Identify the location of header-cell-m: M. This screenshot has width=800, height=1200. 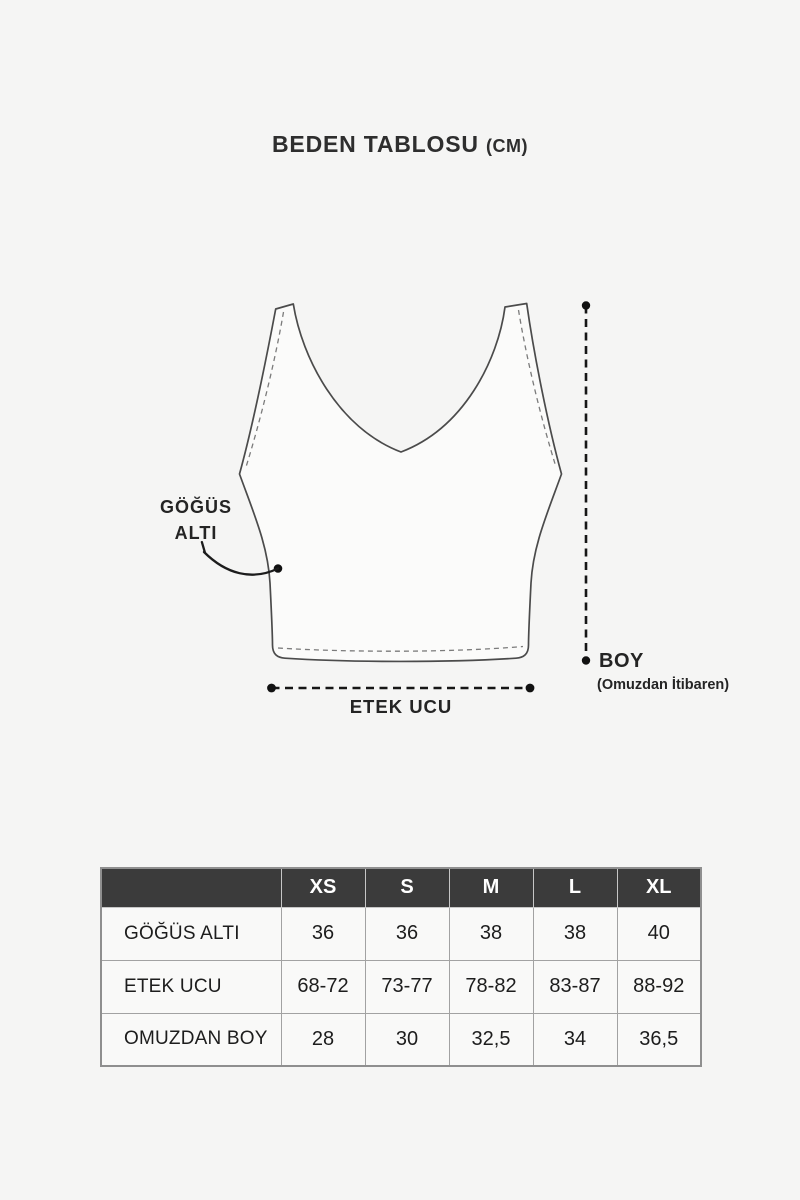
(491, 887).